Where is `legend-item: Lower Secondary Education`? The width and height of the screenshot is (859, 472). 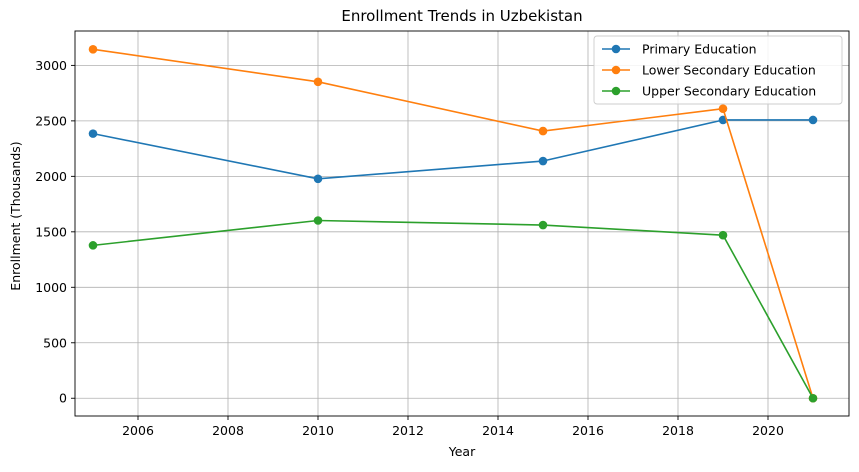
legend-item: Lower Secondary Education is located at coordinates (709, 70).